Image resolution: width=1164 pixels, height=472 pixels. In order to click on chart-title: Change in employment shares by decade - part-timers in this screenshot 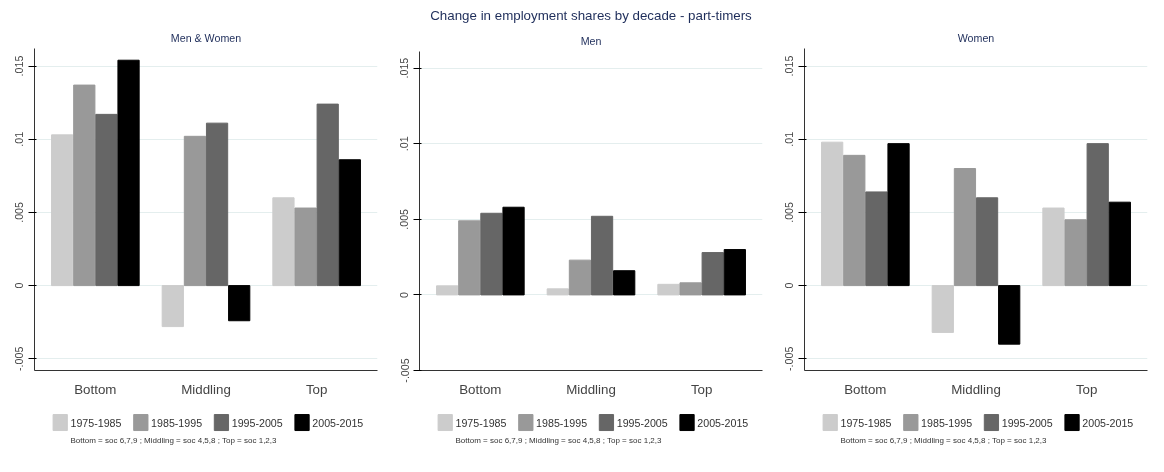, I will do `click(591, 15)`.